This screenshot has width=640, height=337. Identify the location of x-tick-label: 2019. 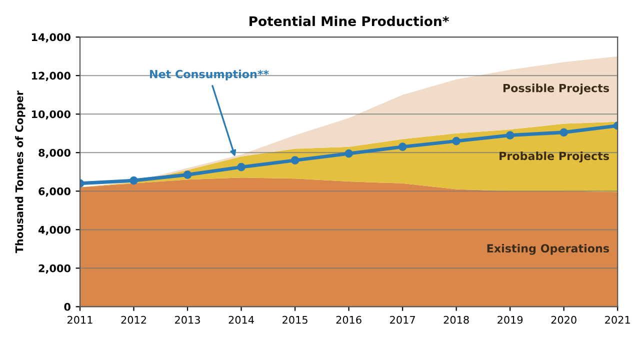
(510, 320).